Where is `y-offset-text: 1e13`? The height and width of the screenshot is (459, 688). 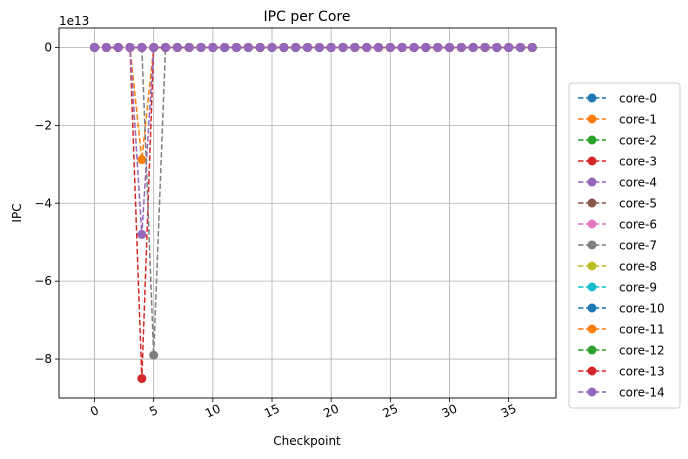
y-offset-text: 1e13 is located at coordinates (74, 21).